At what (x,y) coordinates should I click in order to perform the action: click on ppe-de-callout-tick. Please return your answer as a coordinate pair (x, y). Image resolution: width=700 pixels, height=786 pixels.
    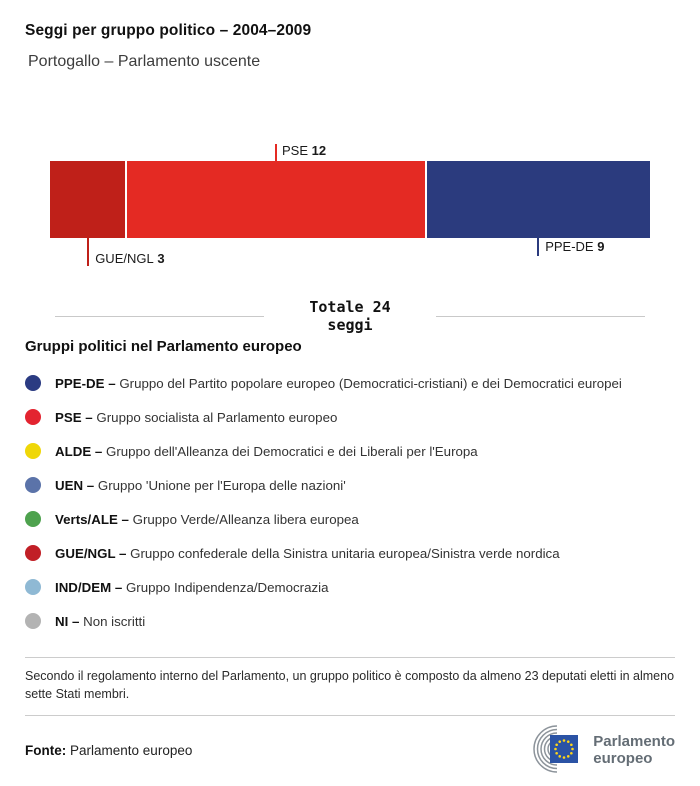
    Looking at the image, I should click on (538, 247).